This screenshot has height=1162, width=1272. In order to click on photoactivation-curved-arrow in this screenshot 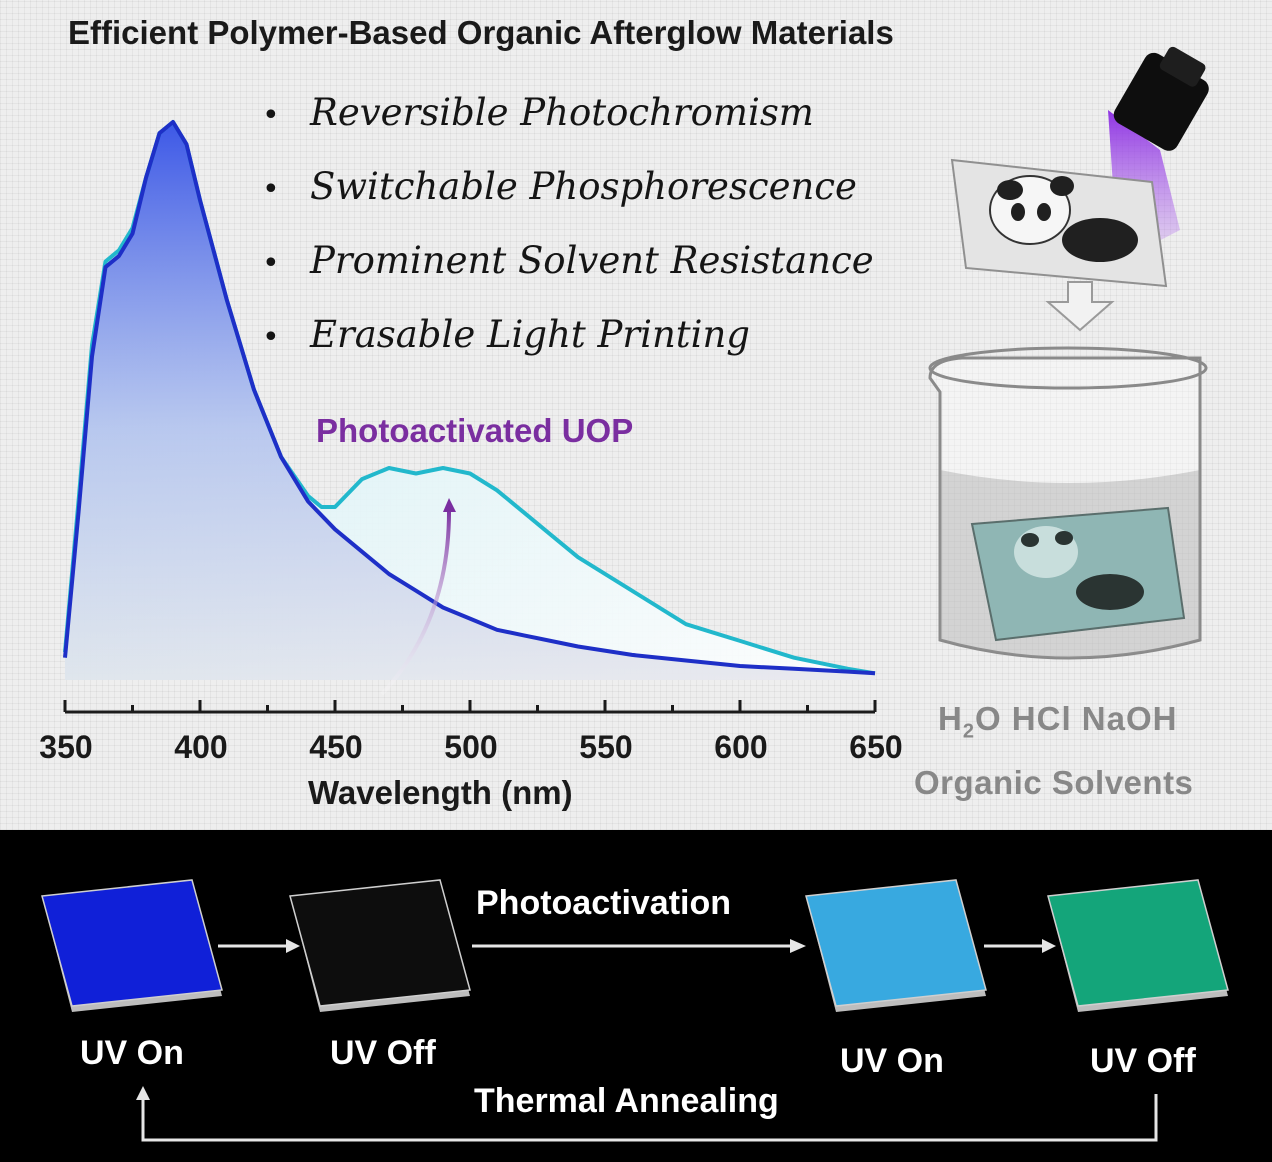, I will do `click(416, 601)`.